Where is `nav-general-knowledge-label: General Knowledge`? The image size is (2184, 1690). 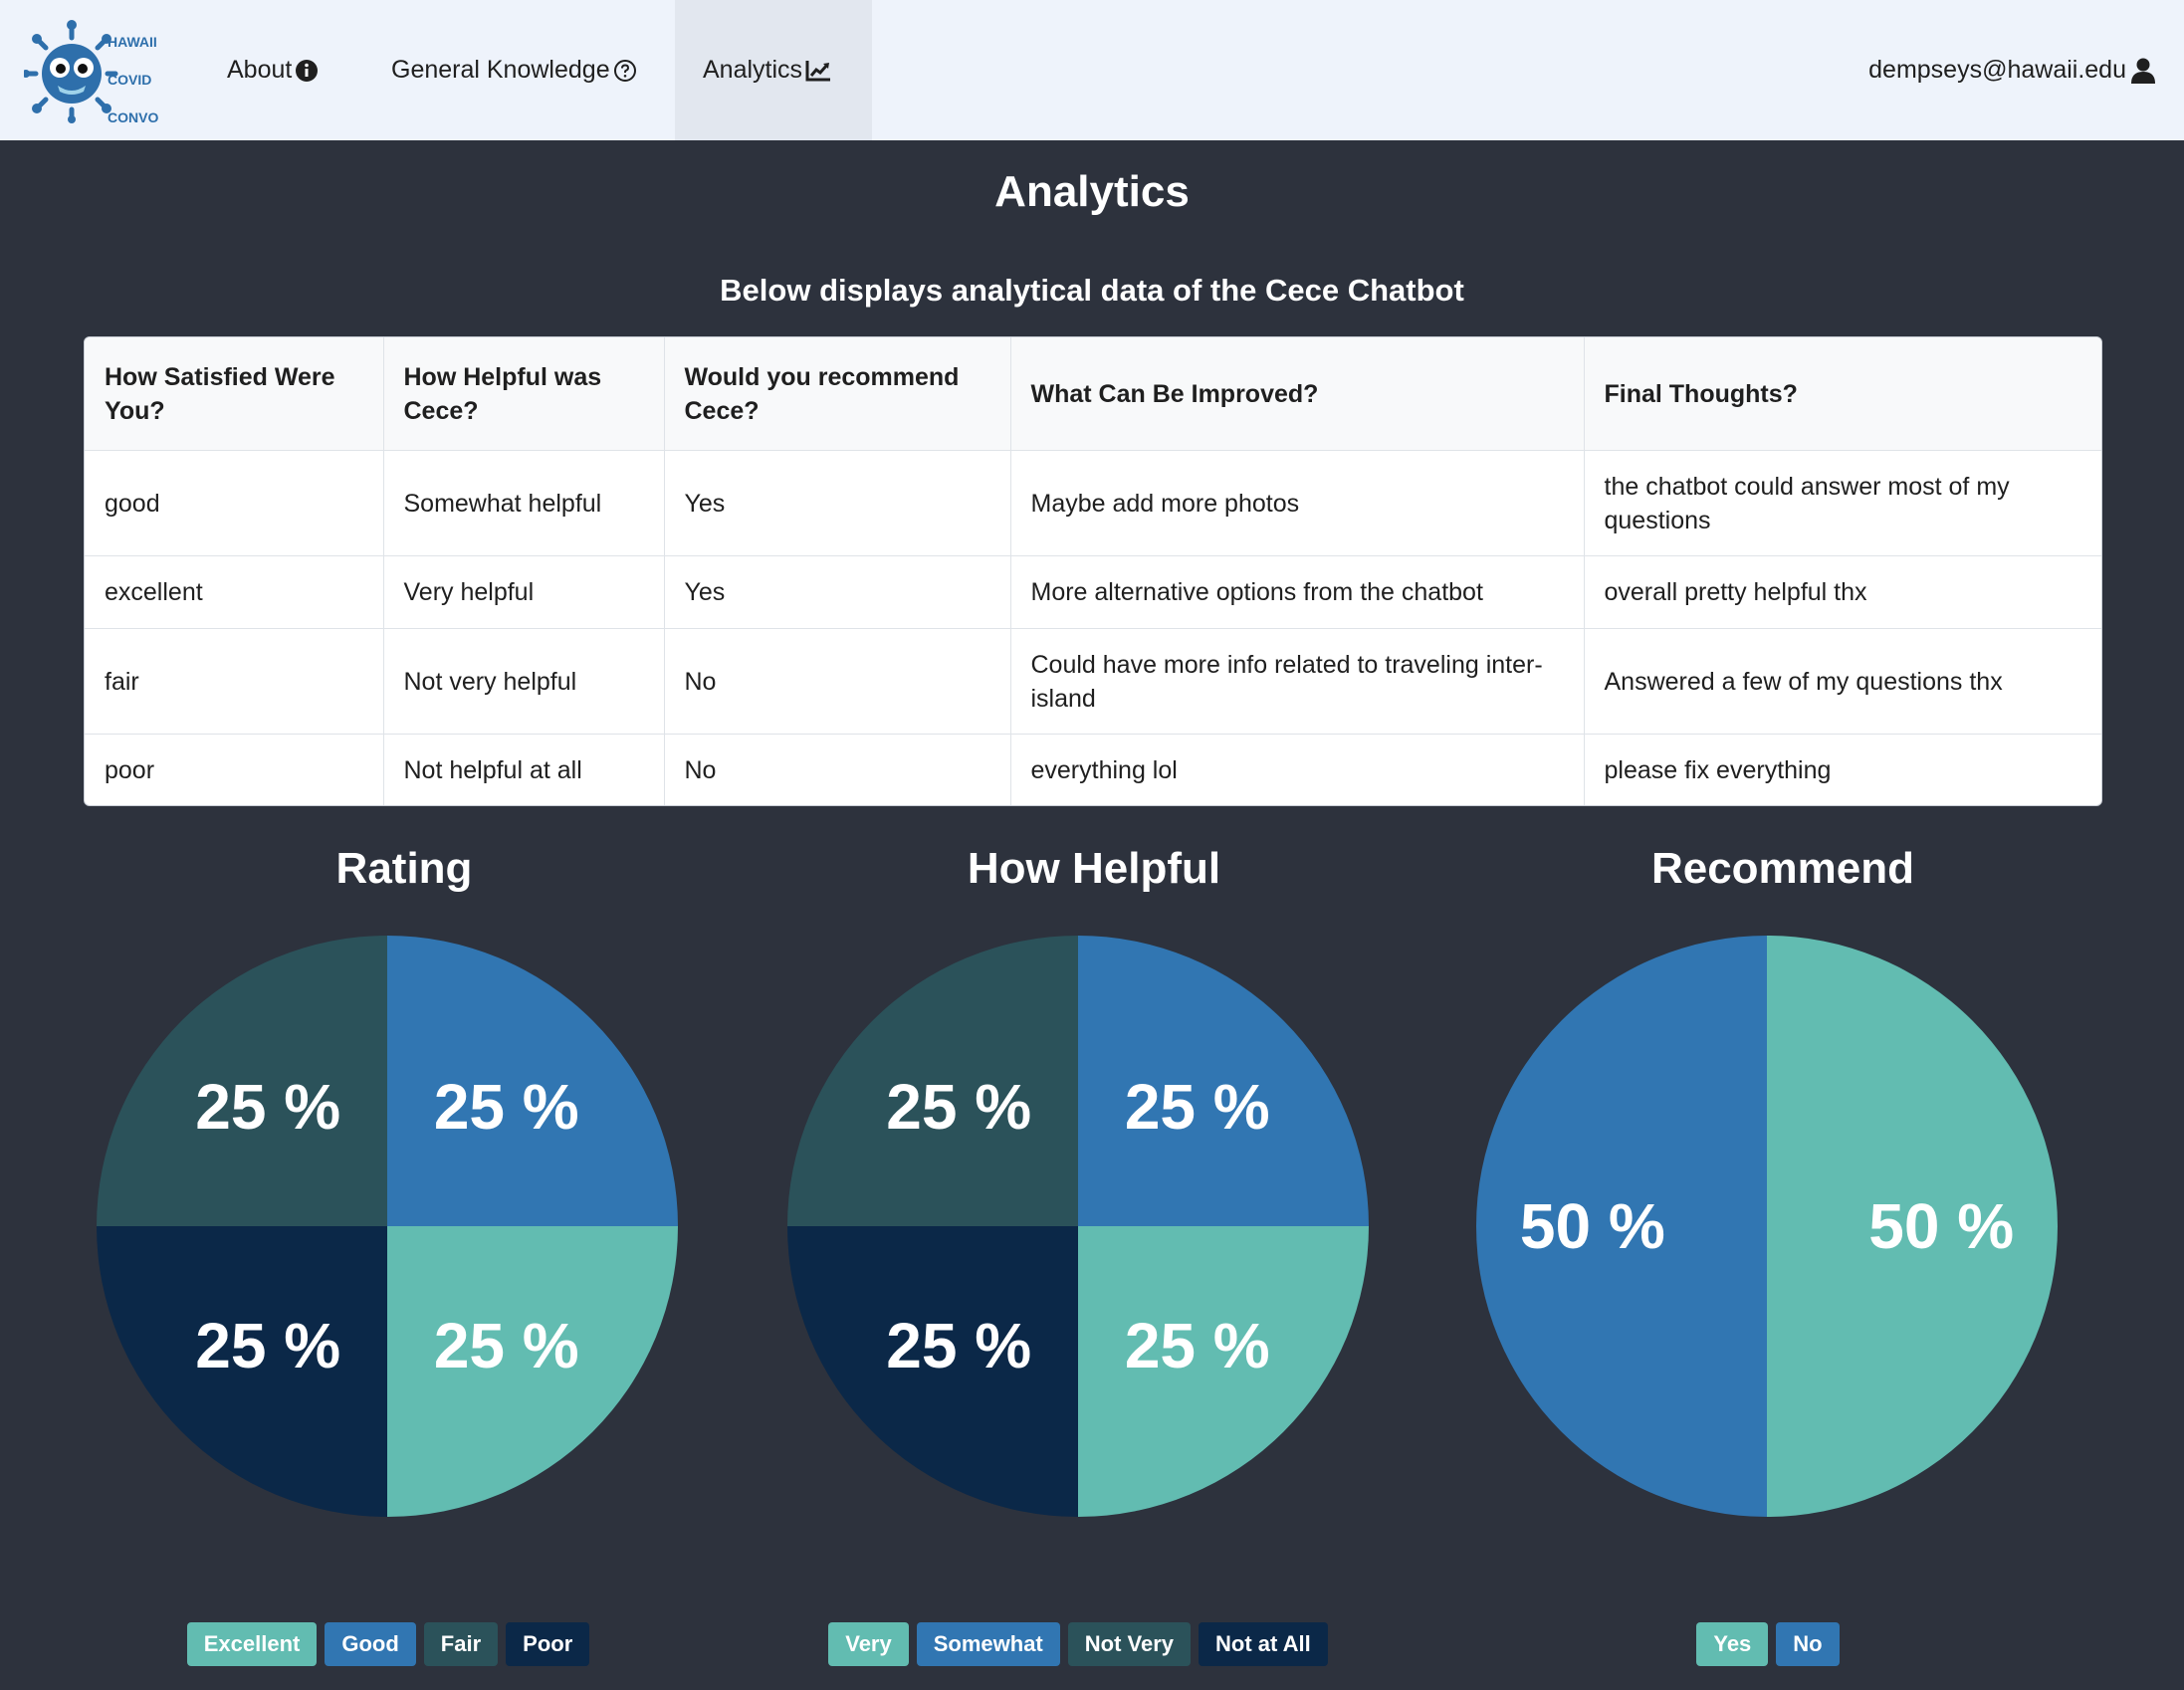
nav-general-knowledge-label: General Knowledge is located at coordinates (501, 70).